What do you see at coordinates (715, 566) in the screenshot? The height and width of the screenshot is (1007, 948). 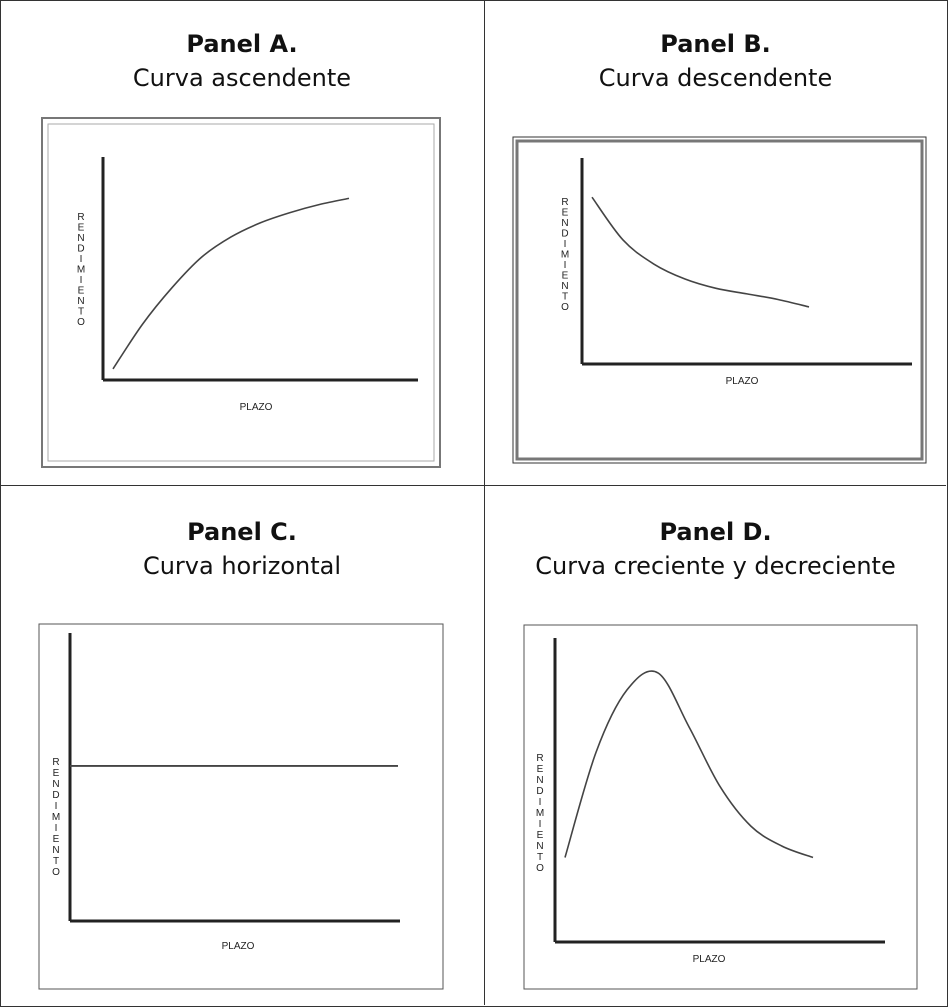 I see `panel-d-subtitle: Curva creciente y decreciente` at bounding box center [715, 566].